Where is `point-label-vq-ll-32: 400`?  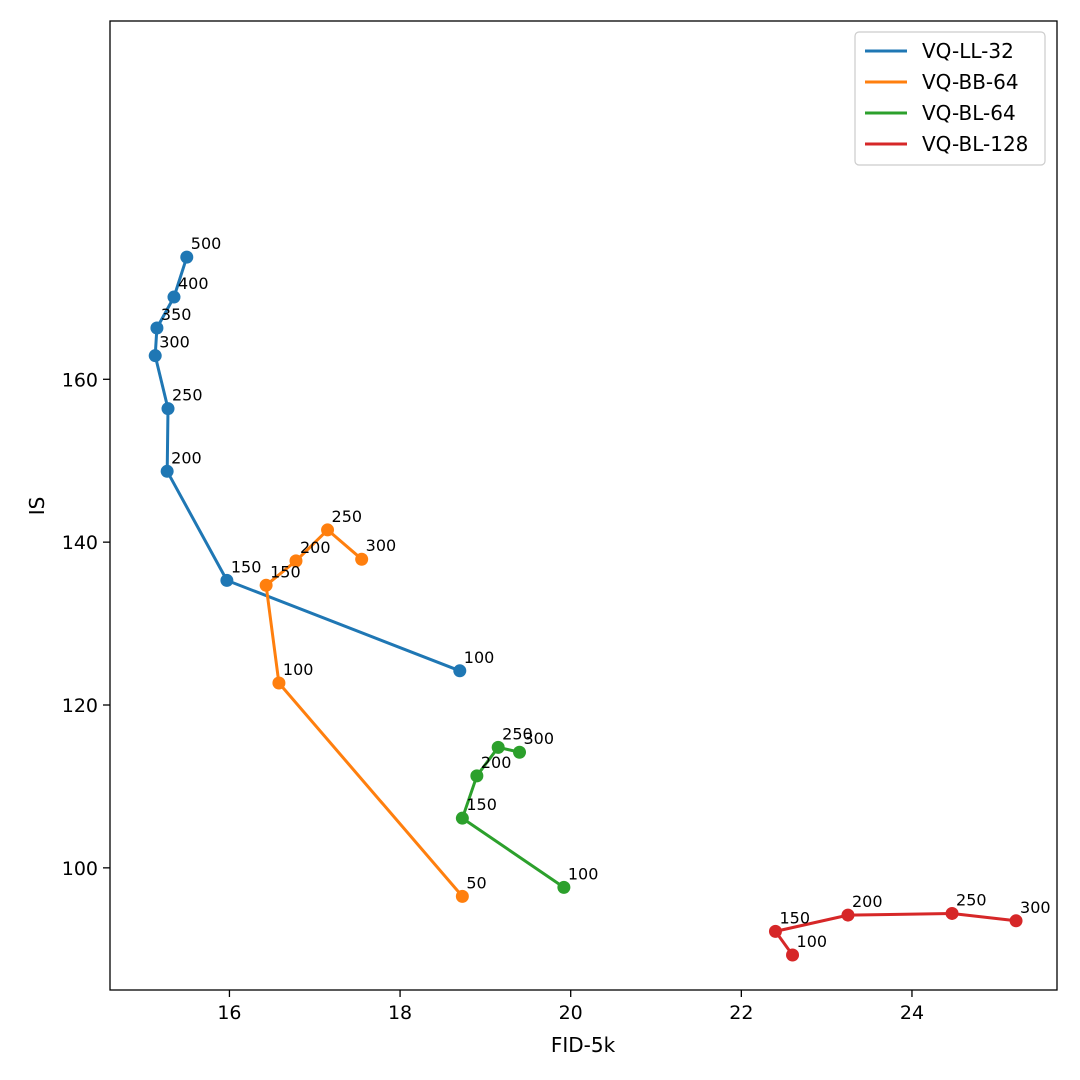
point-label-vq-ll-32: 400 is located at coordinates (193, 283).